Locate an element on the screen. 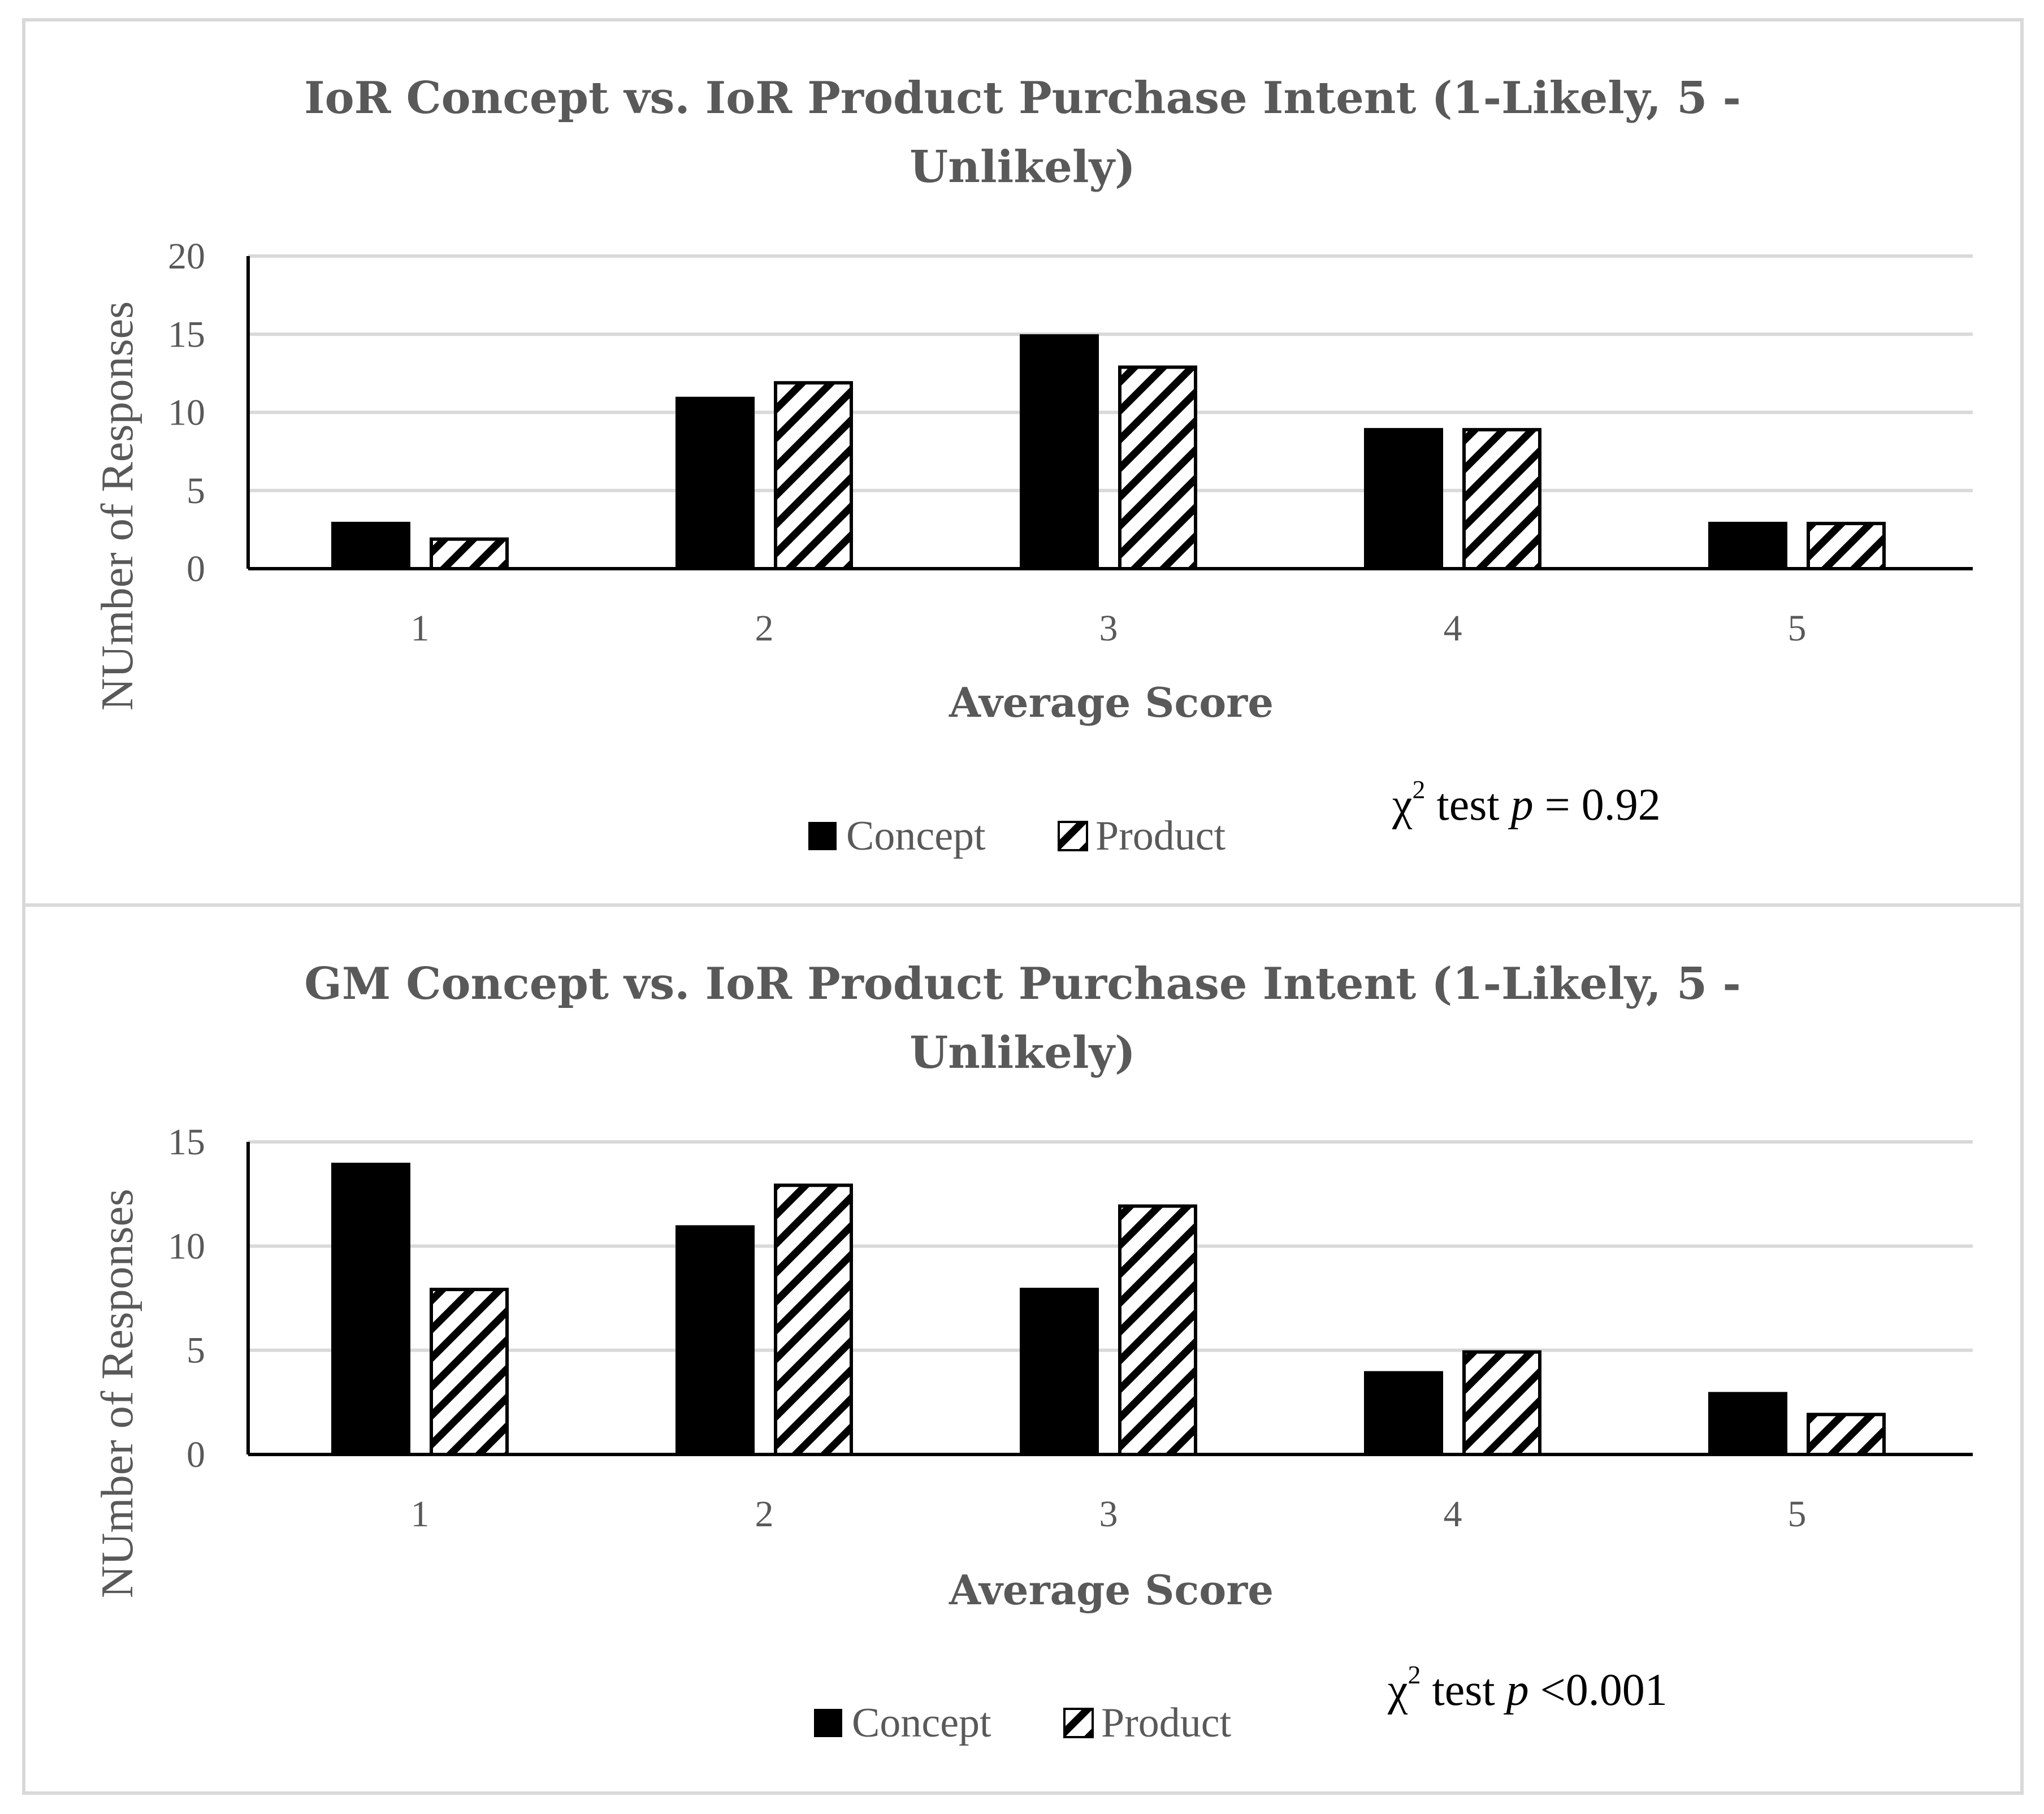  chart-2-title-line-2: Unlikely) is located at coordinates (1023, 1053).